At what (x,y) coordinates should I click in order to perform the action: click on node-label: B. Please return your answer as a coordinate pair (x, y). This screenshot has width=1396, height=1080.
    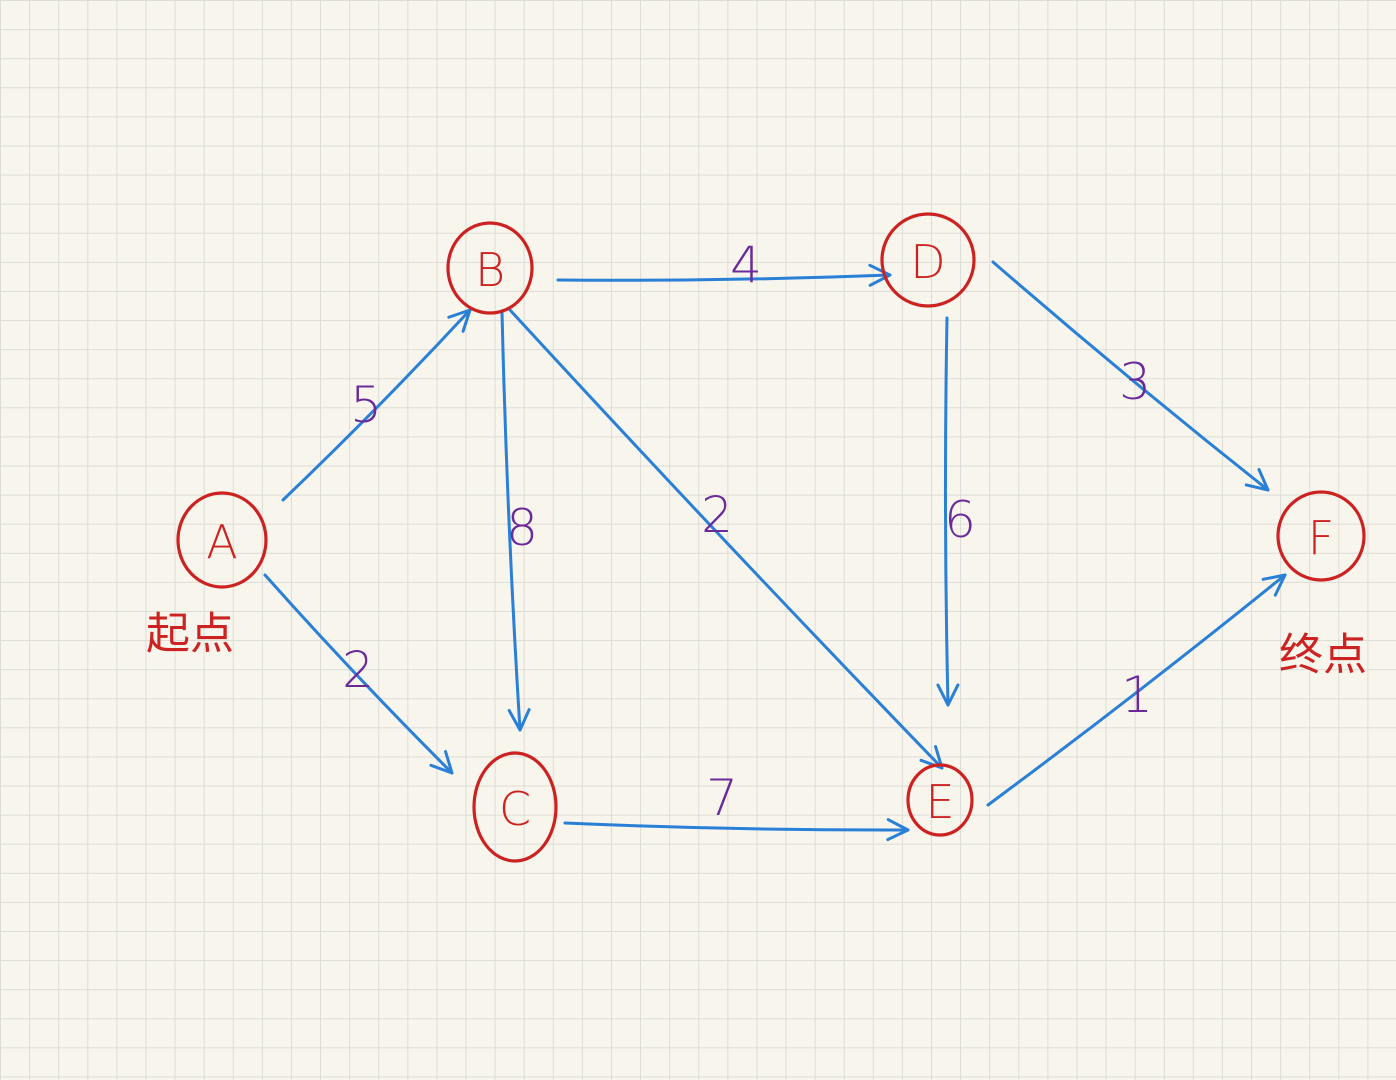
    Looking at the image, I should click on (490, 270).